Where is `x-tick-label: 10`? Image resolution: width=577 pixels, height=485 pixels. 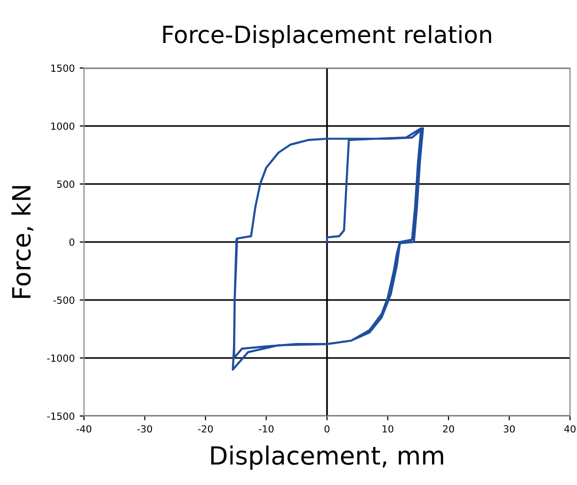 x-tick-label: 10 is located at coordinates (388, 429).